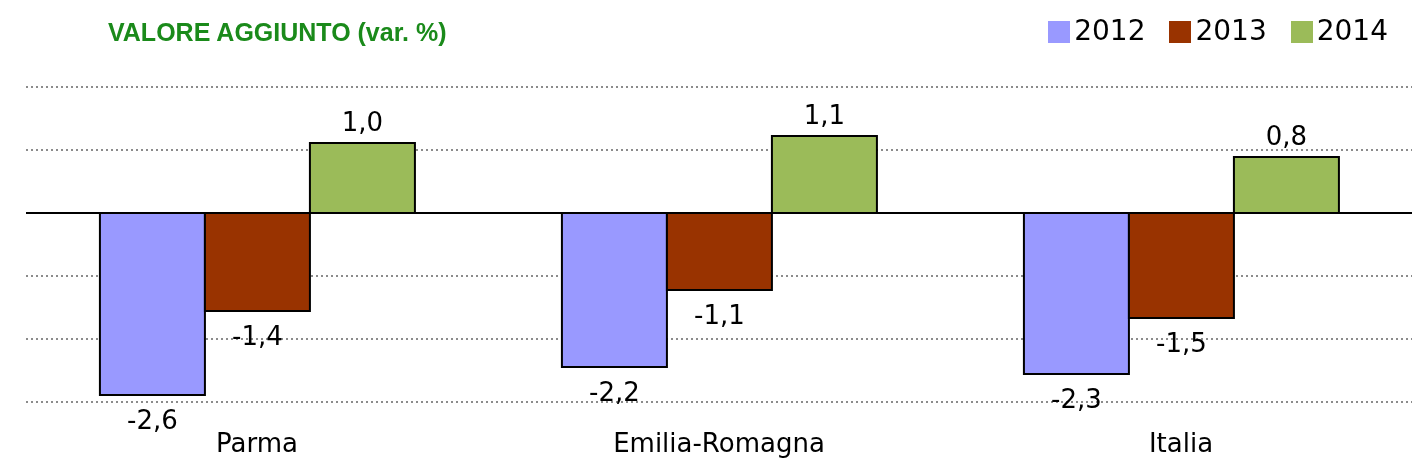 Image resolution: width=1420 pixels, height=461 pixels. Describe the element at coordinates (152, 420) in the screenshot. I see `data-label: -2,6` at that location.